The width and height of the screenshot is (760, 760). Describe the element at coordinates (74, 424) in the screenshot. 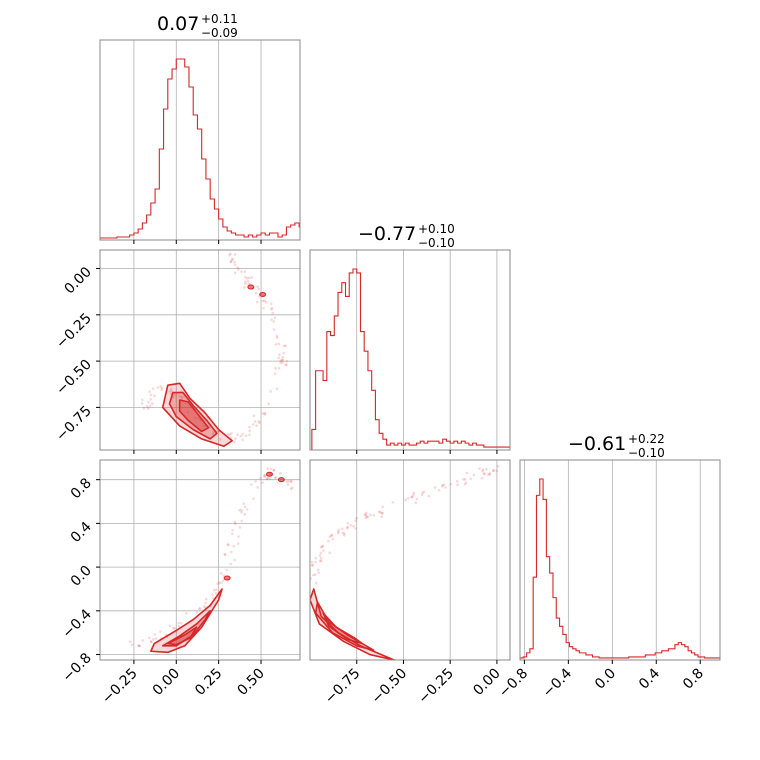

I see `ytick-label: −0.75` at that location.